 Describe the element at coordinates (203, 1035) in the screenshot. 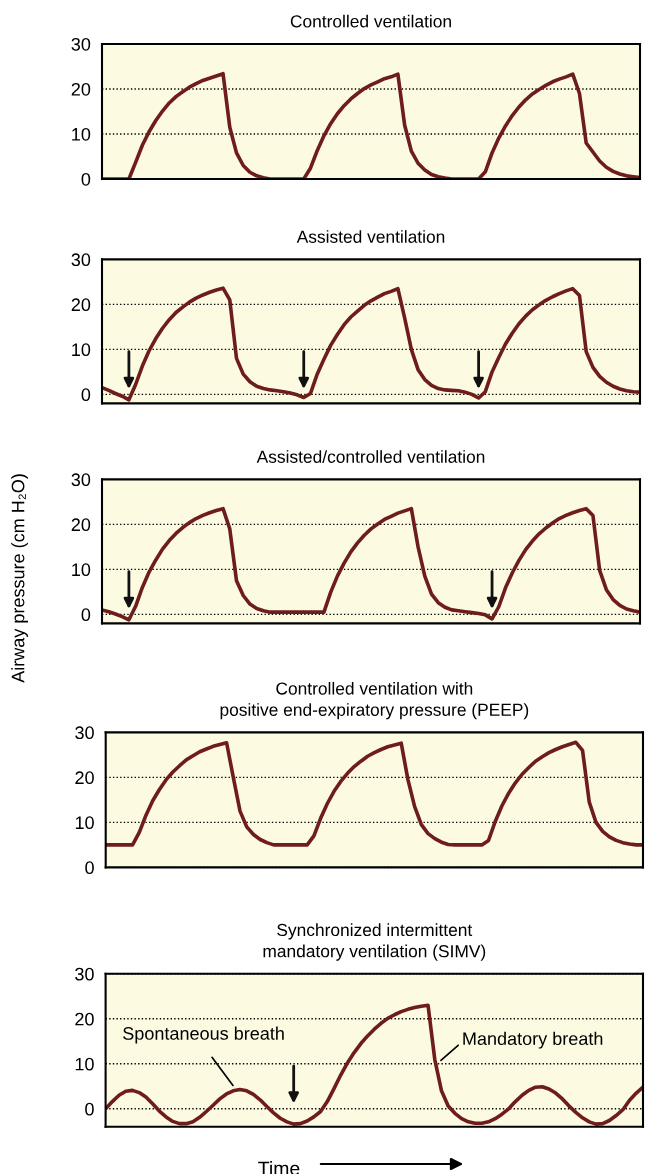

I see `annotation: Spontaneous breath` at that location.